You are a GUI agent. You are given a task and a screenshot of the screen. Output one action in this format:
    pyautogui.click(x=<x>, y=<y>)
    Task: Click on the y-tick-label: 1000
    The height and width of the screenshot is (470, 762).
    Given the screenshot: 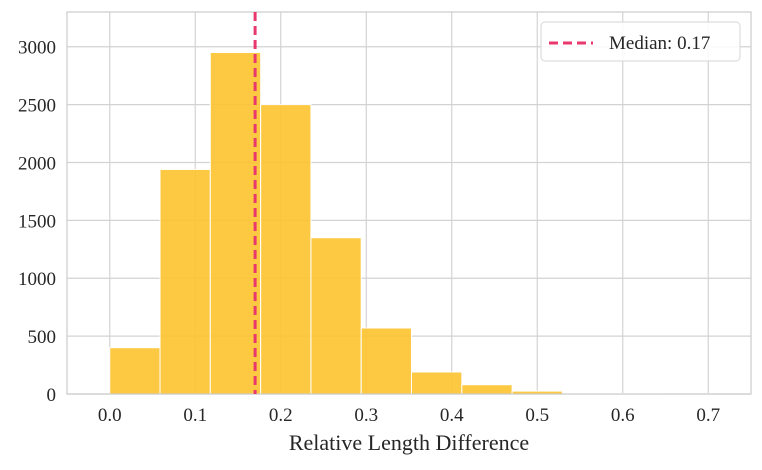 What is the action you would take?
    pyautogui.click(x=37, y=279)
    